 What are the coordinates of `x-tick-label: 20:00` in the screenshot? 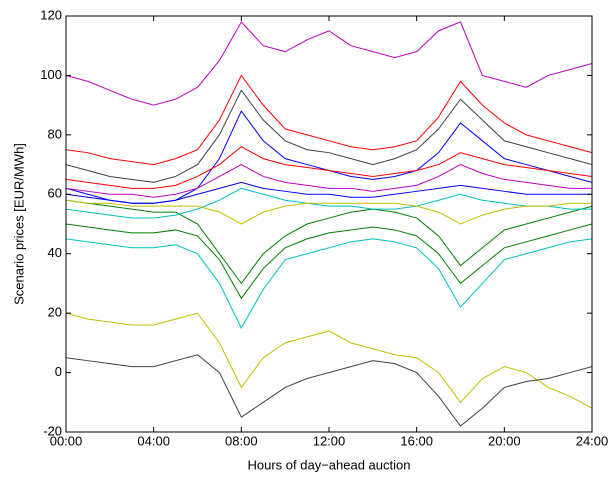 It's located at (504, 440).